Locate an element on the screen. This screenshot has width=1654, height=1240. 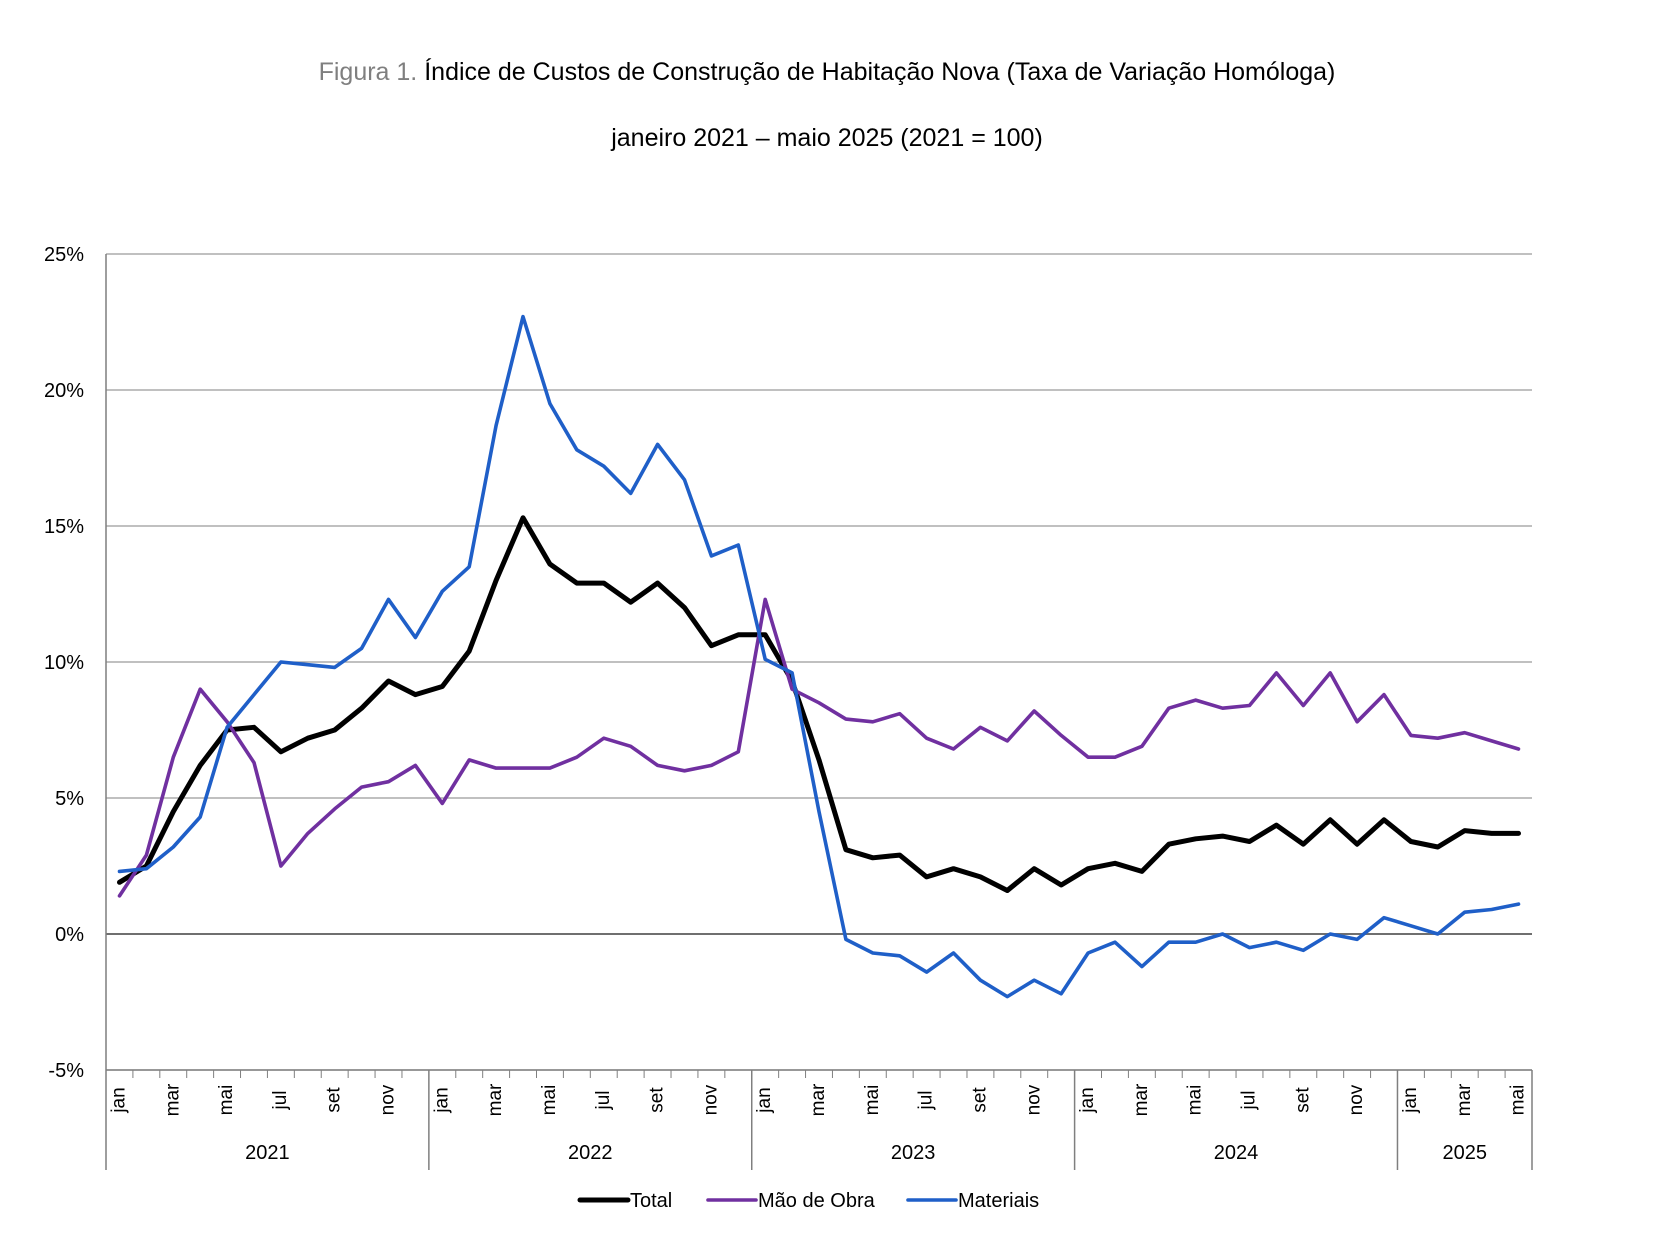
y-tick-label: 15% is located at coordinates (64, 527).